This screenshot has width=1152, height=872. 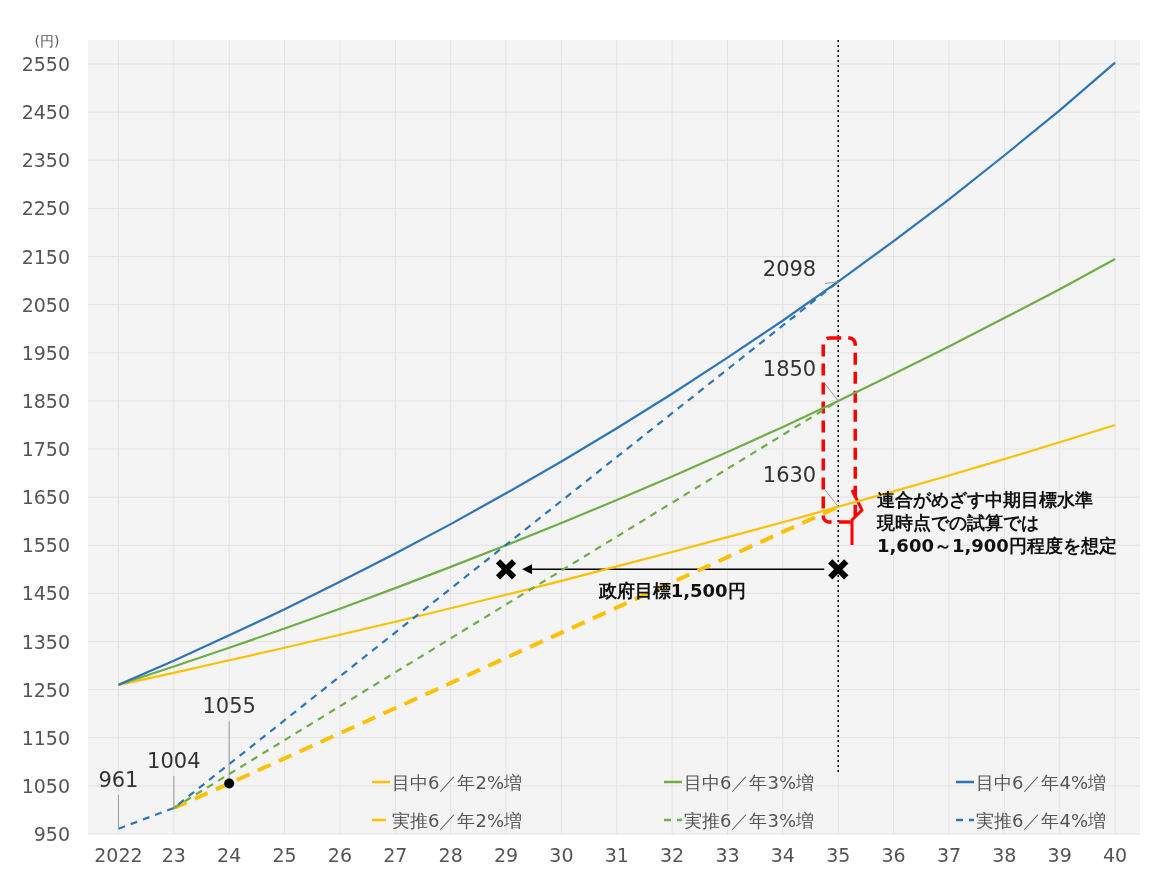 What do you see at coordinates (45, 641) in the screenshot?
I see `y-tick-label: 1350` at bounding box center [45, 641].